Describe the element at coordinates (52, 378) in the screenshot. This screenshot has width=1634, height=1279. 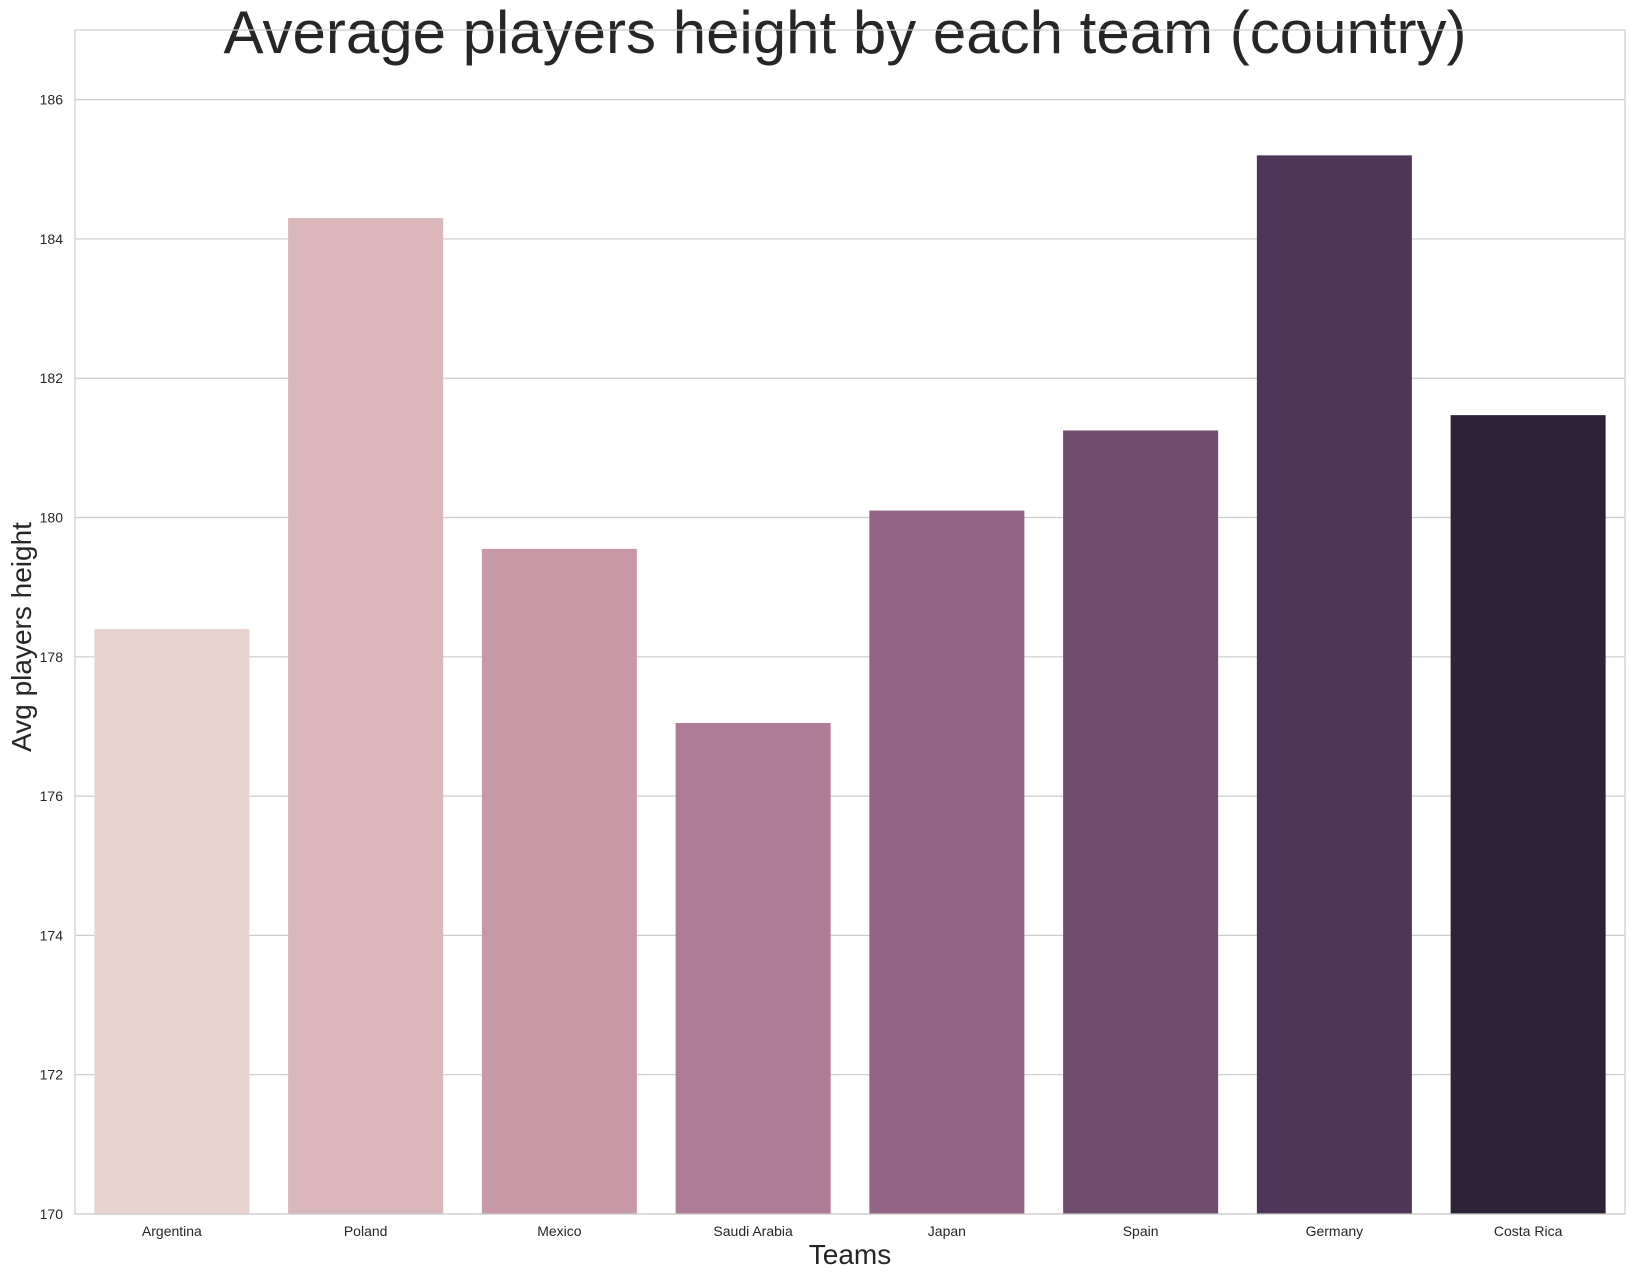
I see `y-tick-label-182: 182` at that location.